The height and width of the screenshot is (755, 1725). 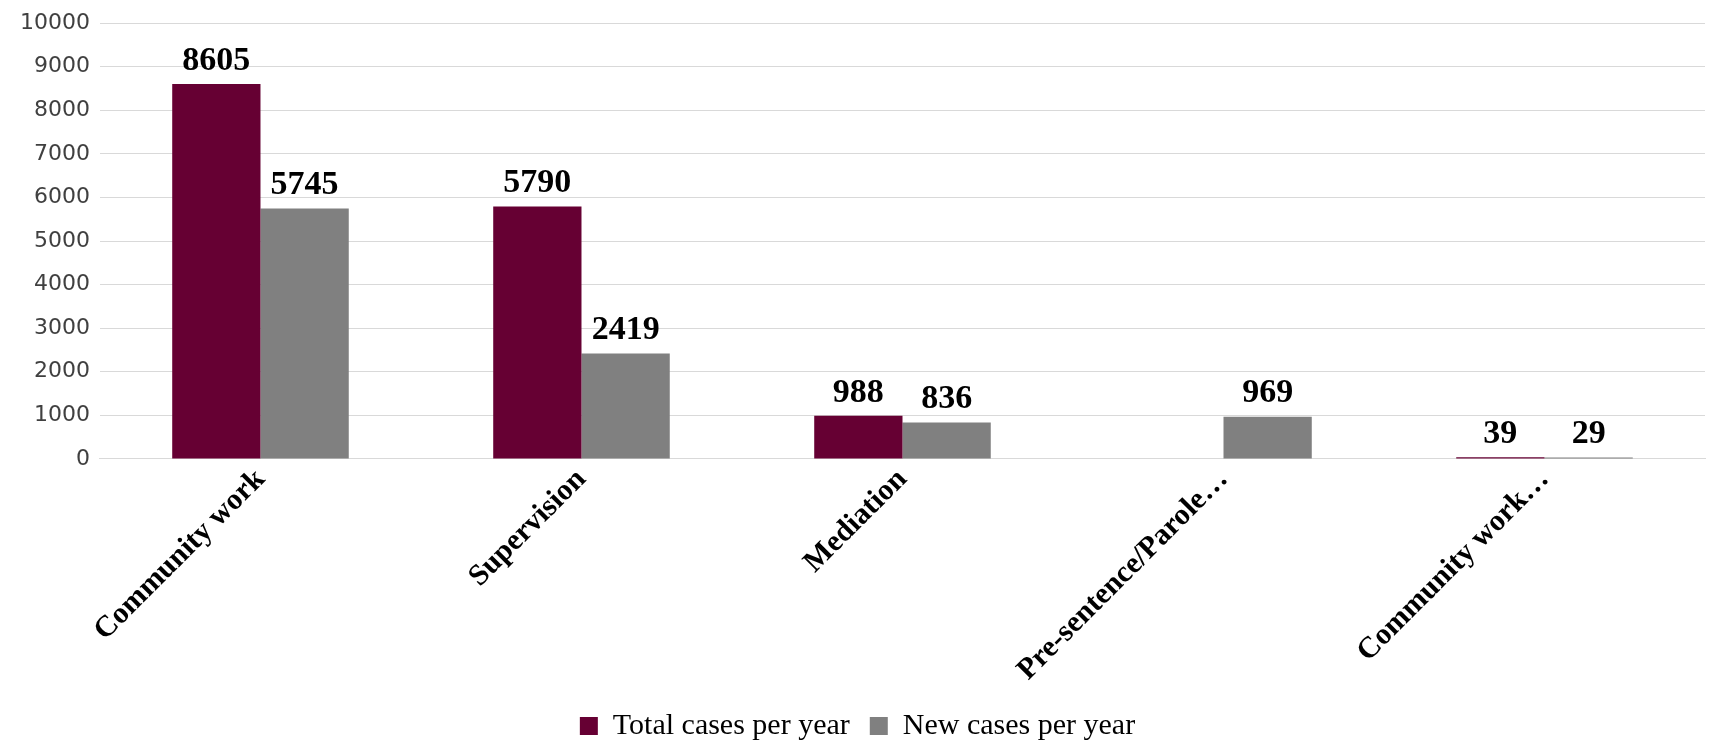 I want to click on y-tick-label: 2000, so click(x=61, y=370).